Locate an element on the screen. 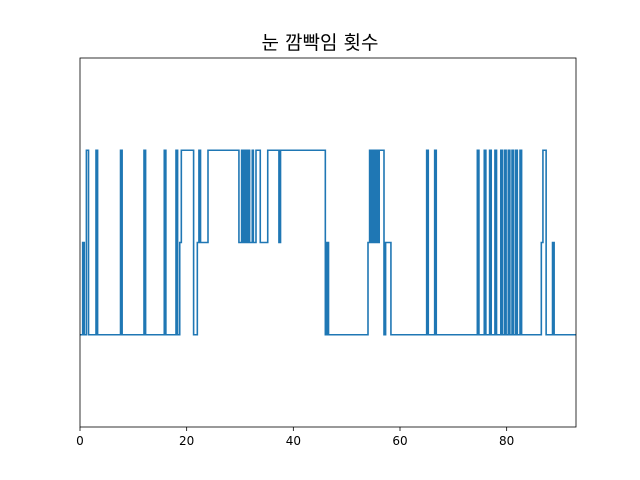  x-tick-label: 40 is located at coordinates (293, 441).